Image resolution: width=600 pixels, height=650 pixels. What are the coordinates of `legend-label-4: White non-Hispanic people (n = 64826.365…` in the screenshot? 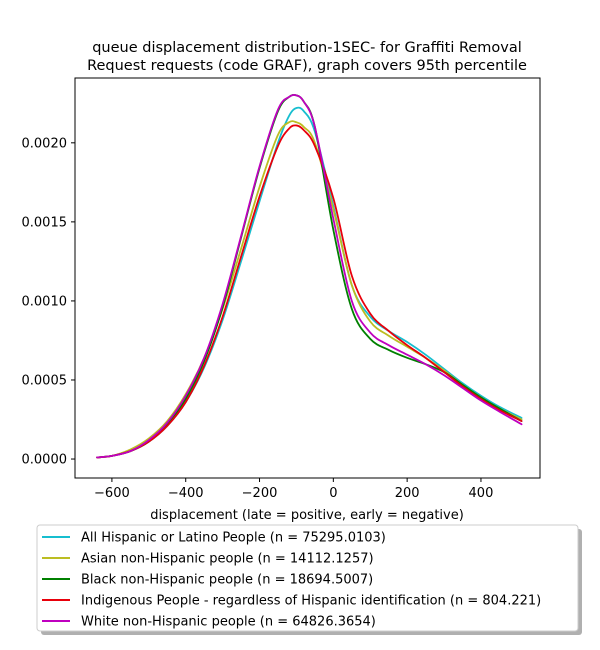 It's located at (228, 622).